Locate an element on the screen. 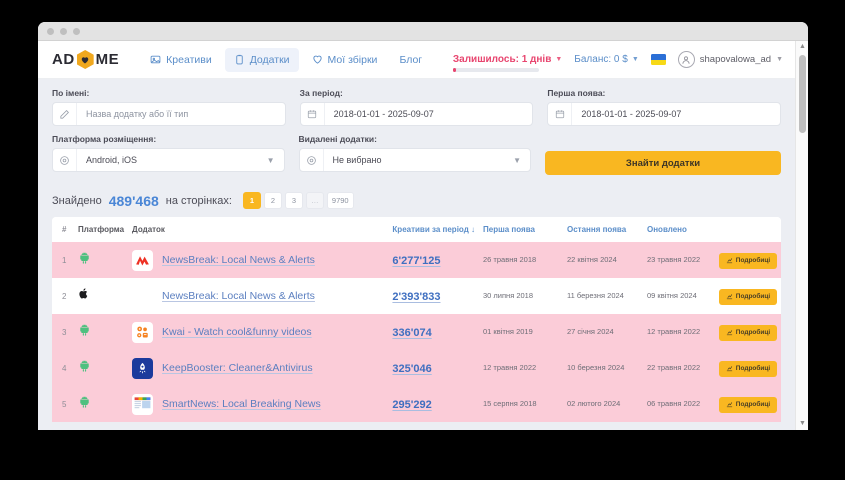 The width and height of the screenshot is (845, 480). scrollbar-thumb is located at coordinates (802, 94).